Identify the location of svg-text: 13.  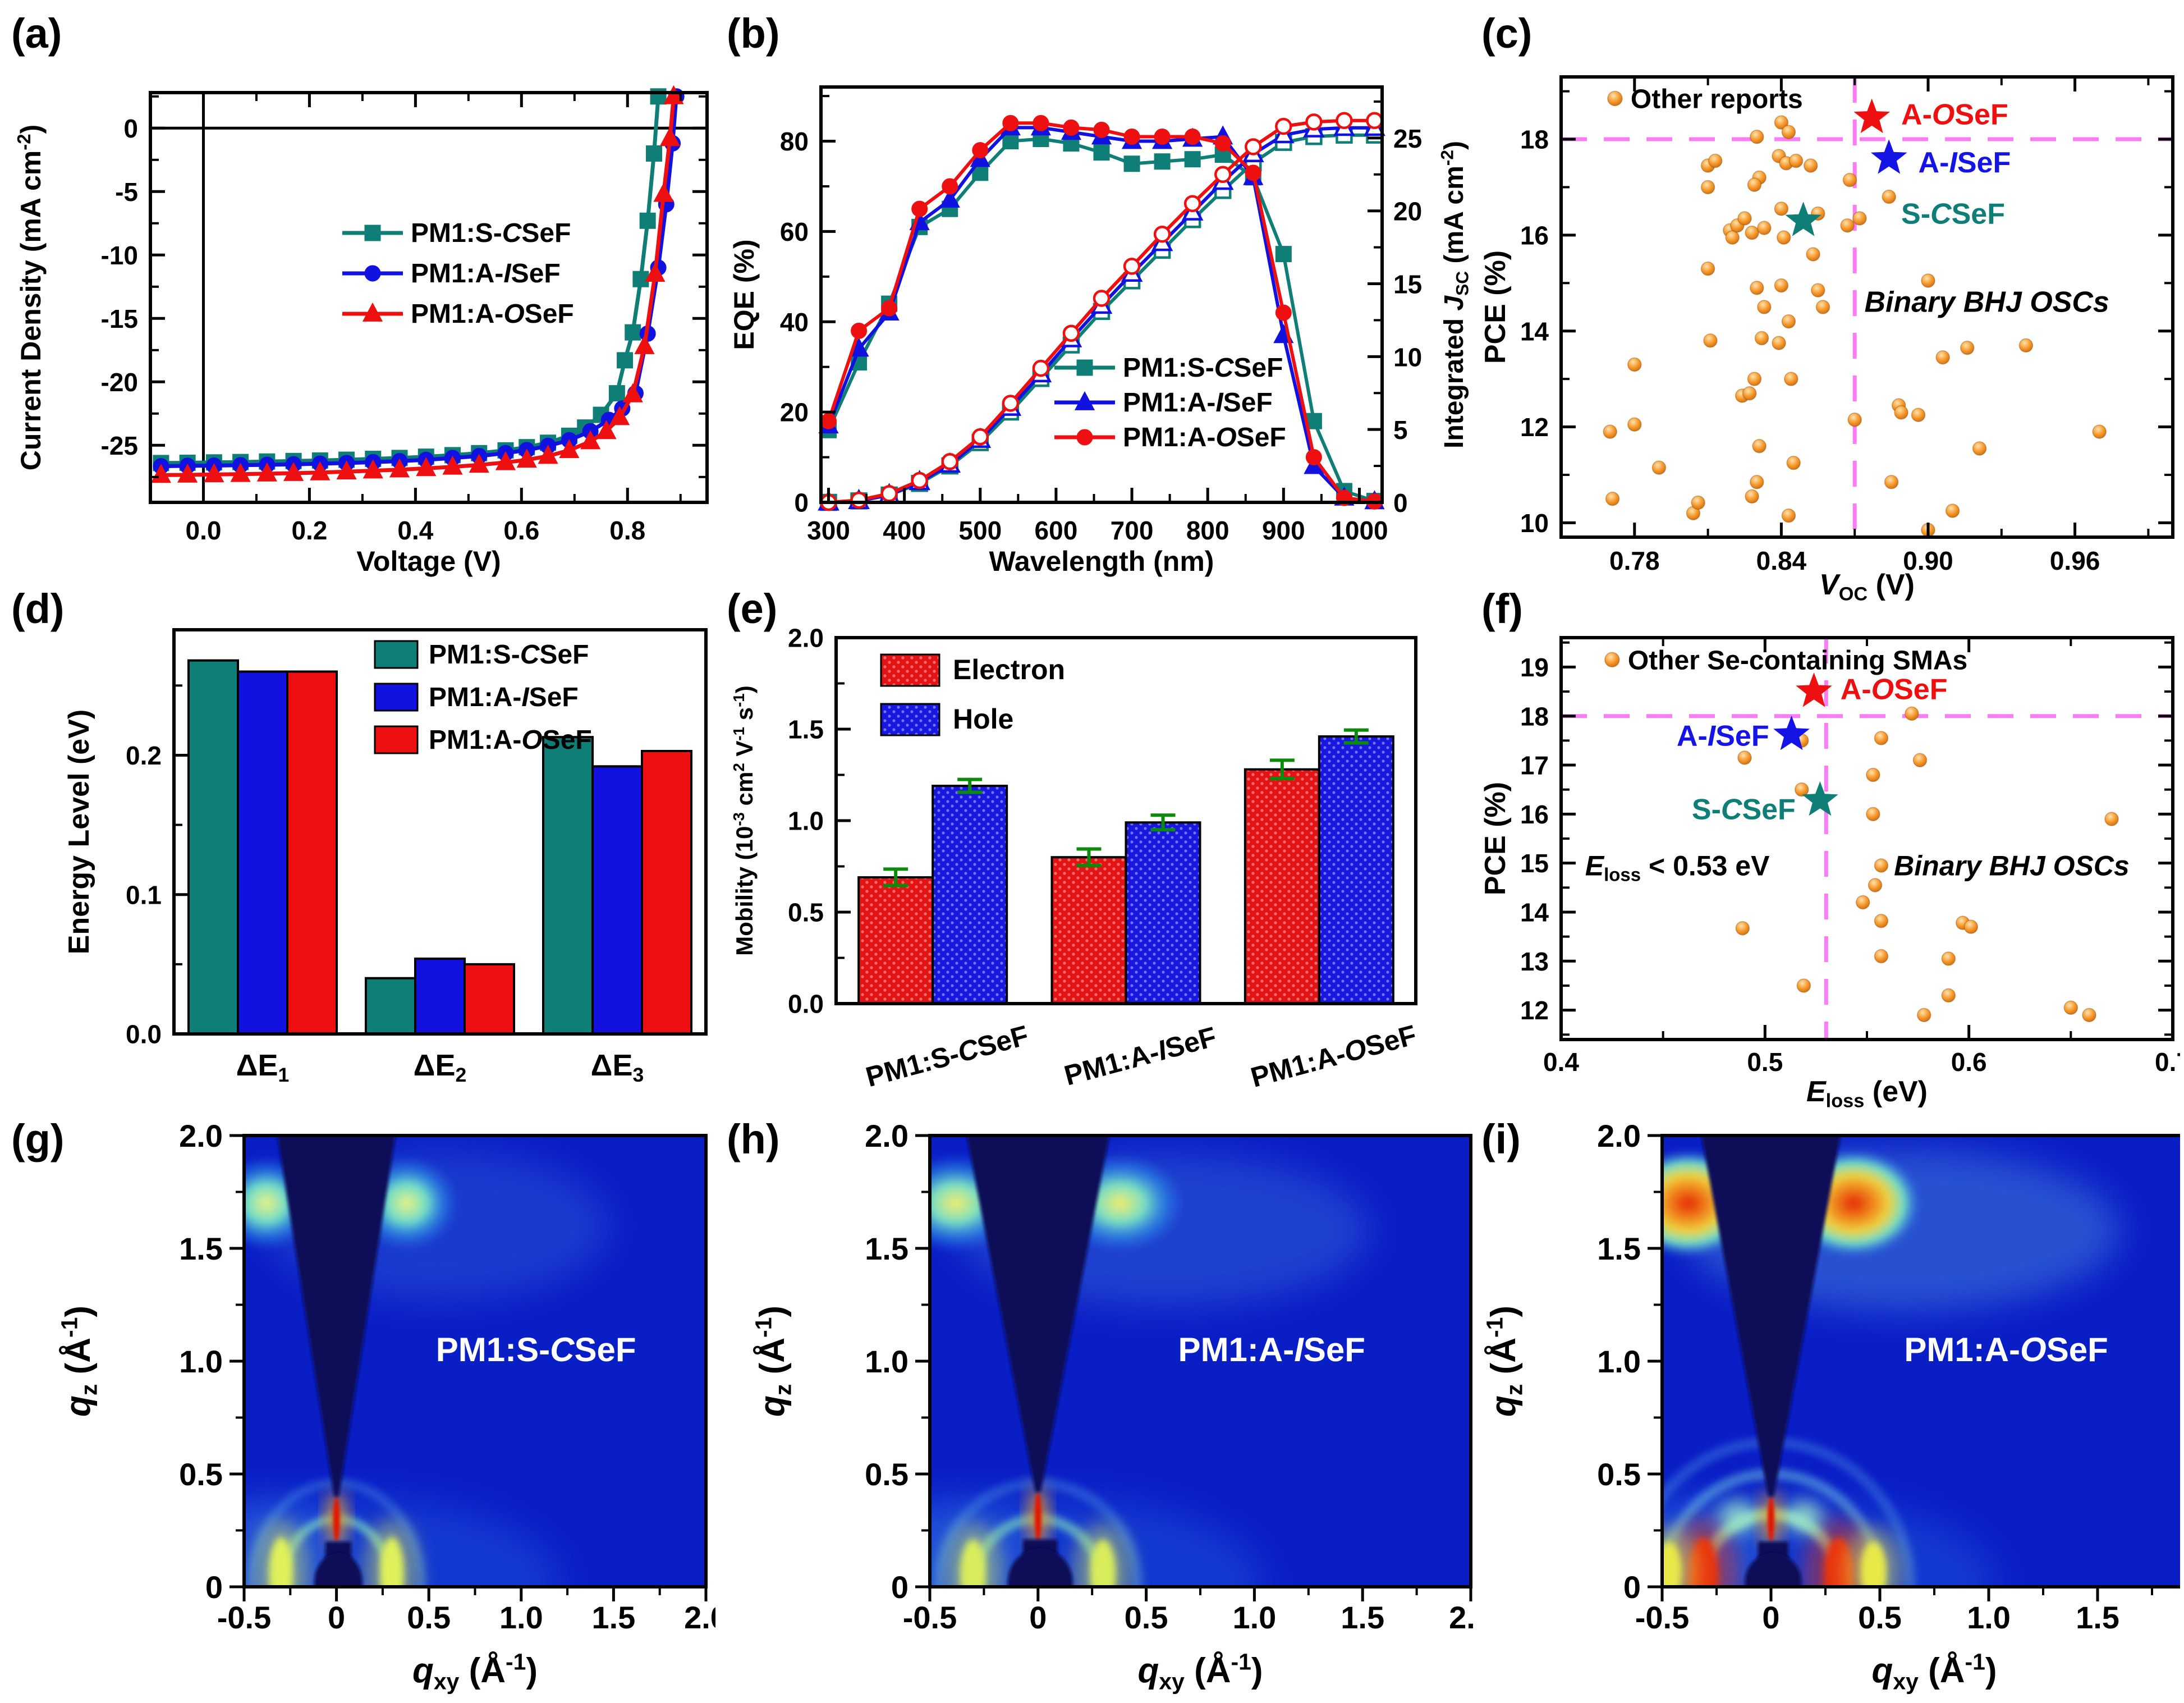
(1534, 961).